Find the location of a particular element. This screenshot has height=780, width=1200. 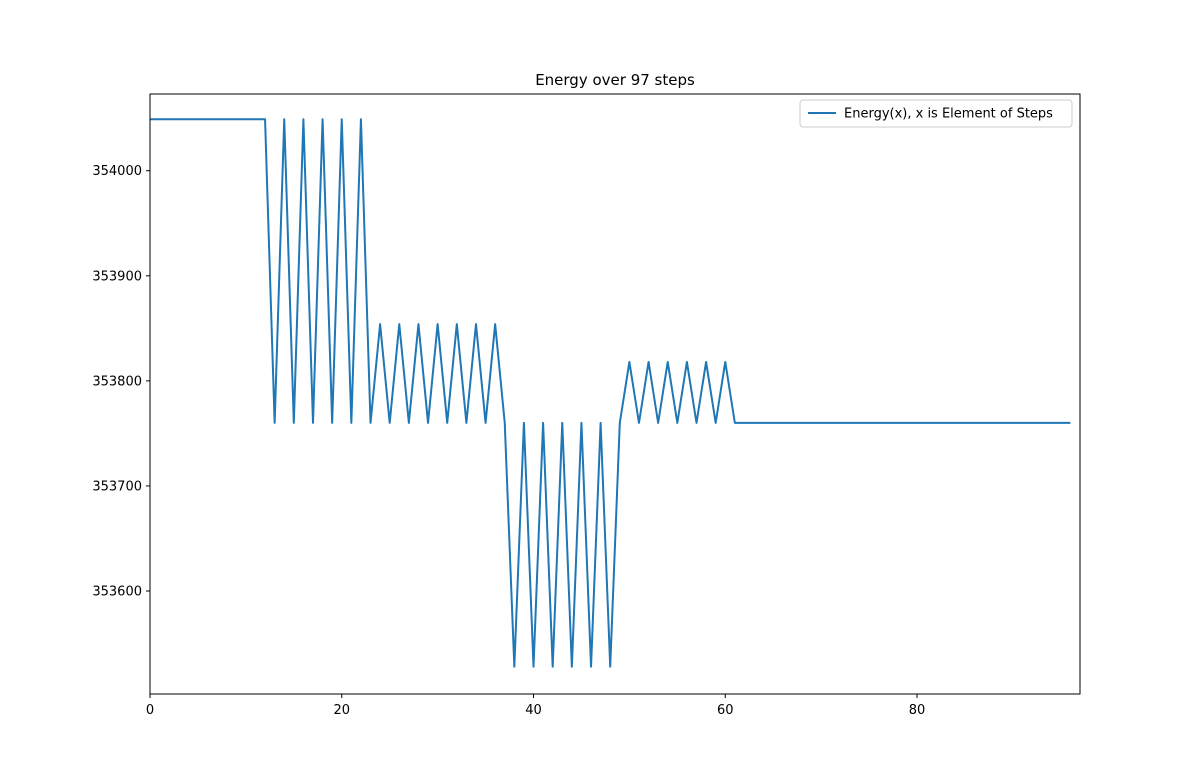

y-tick-label: 353600 is located at coordinates (117, 592).